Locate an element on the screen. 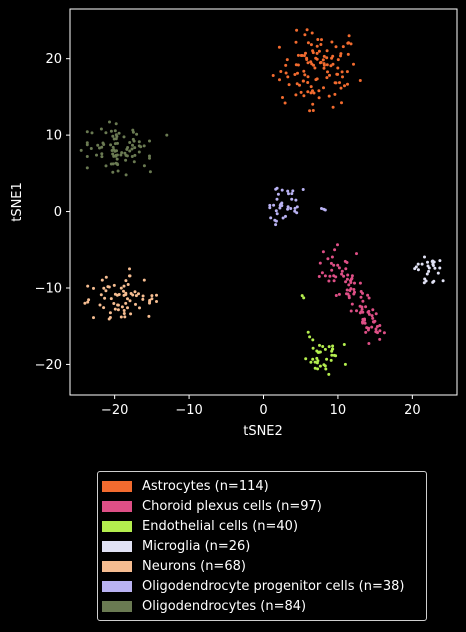  legend-item-neurons: Neurons (n=68) is located at coordinates (174, 566).